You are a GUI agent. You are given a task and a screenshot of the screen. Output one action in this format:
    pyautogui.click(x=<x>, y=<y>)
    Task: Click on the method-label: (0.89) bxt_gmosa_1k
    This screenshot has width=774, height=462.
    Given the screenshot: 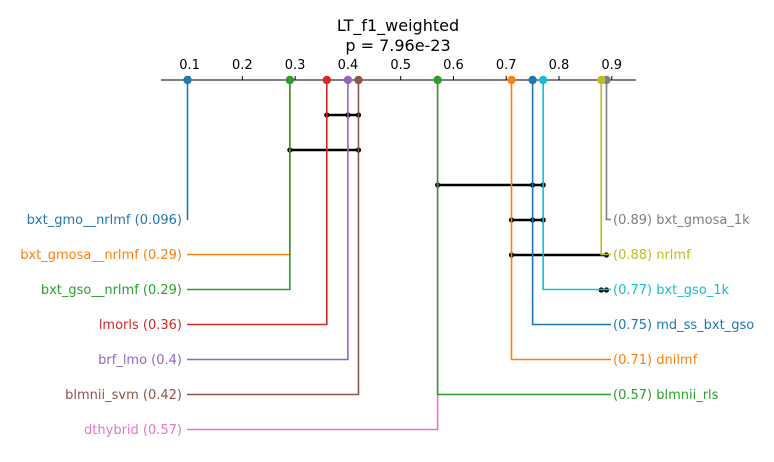 What is the action you would take?
    pyautogui.click(x=681, y=220)
    